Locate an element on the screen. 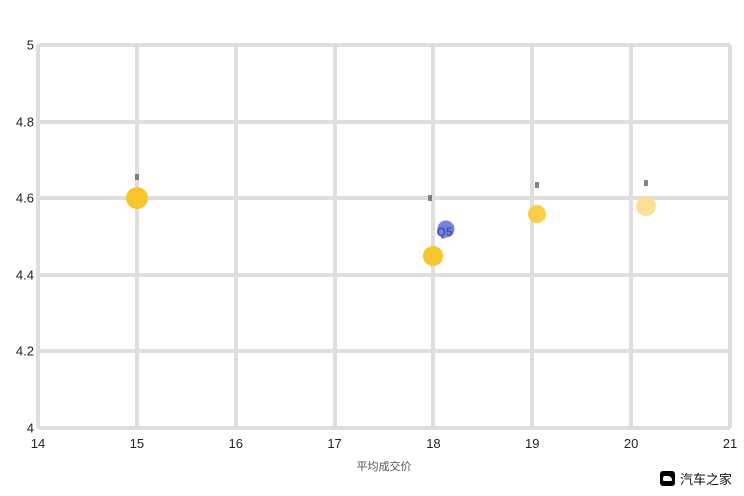  x-tick-label: 18 is located at coordinates (433, 443).